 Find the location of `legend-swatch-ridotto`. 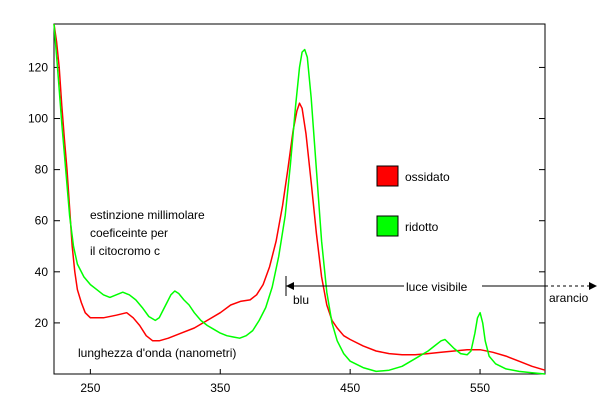

legend-swatch-ridotto is located at coordinates (387, 226).